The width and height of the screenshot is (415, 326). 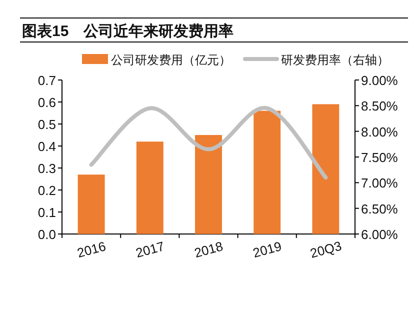 What do you see at coordinates (47, 190) in the screenshot?
I see `y-tick-label: 0.2` at bounding box center [47, 190].